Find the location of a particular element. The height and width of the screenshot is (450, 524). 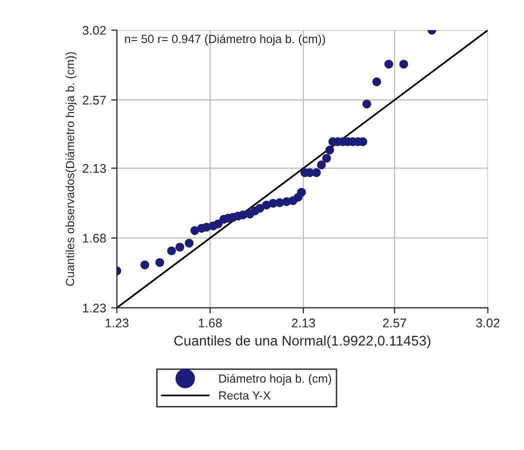

y-tick-label: 3.02 is located at coordinates (94, 30).